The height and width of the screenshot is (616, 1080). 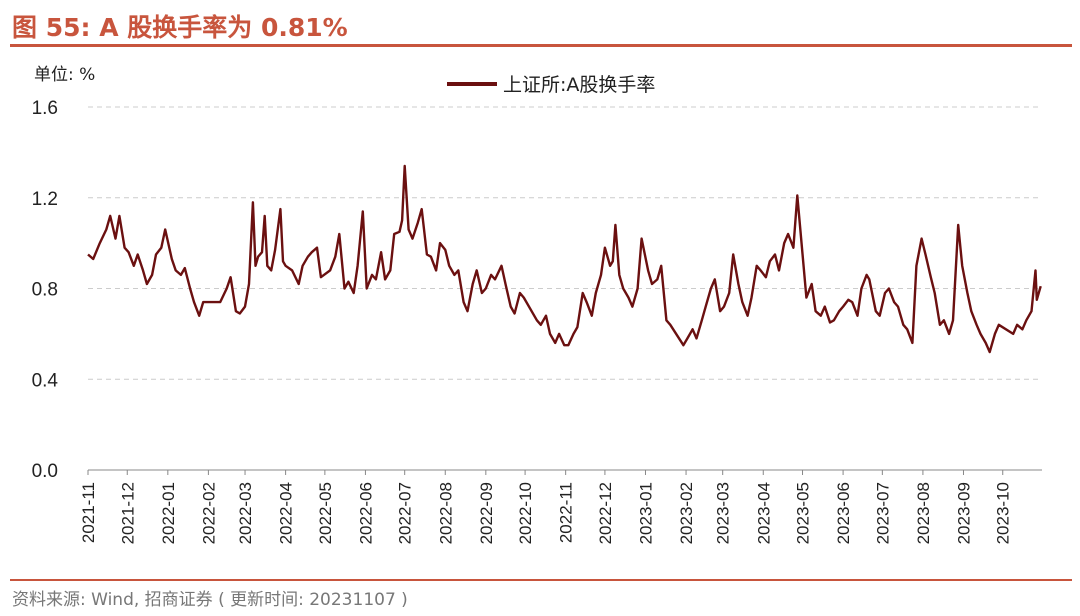 What do you see at coordinates (963, 513) in the screenshot?
I see `x-tick-label: 2023-09` at bounding box center [963, 513].